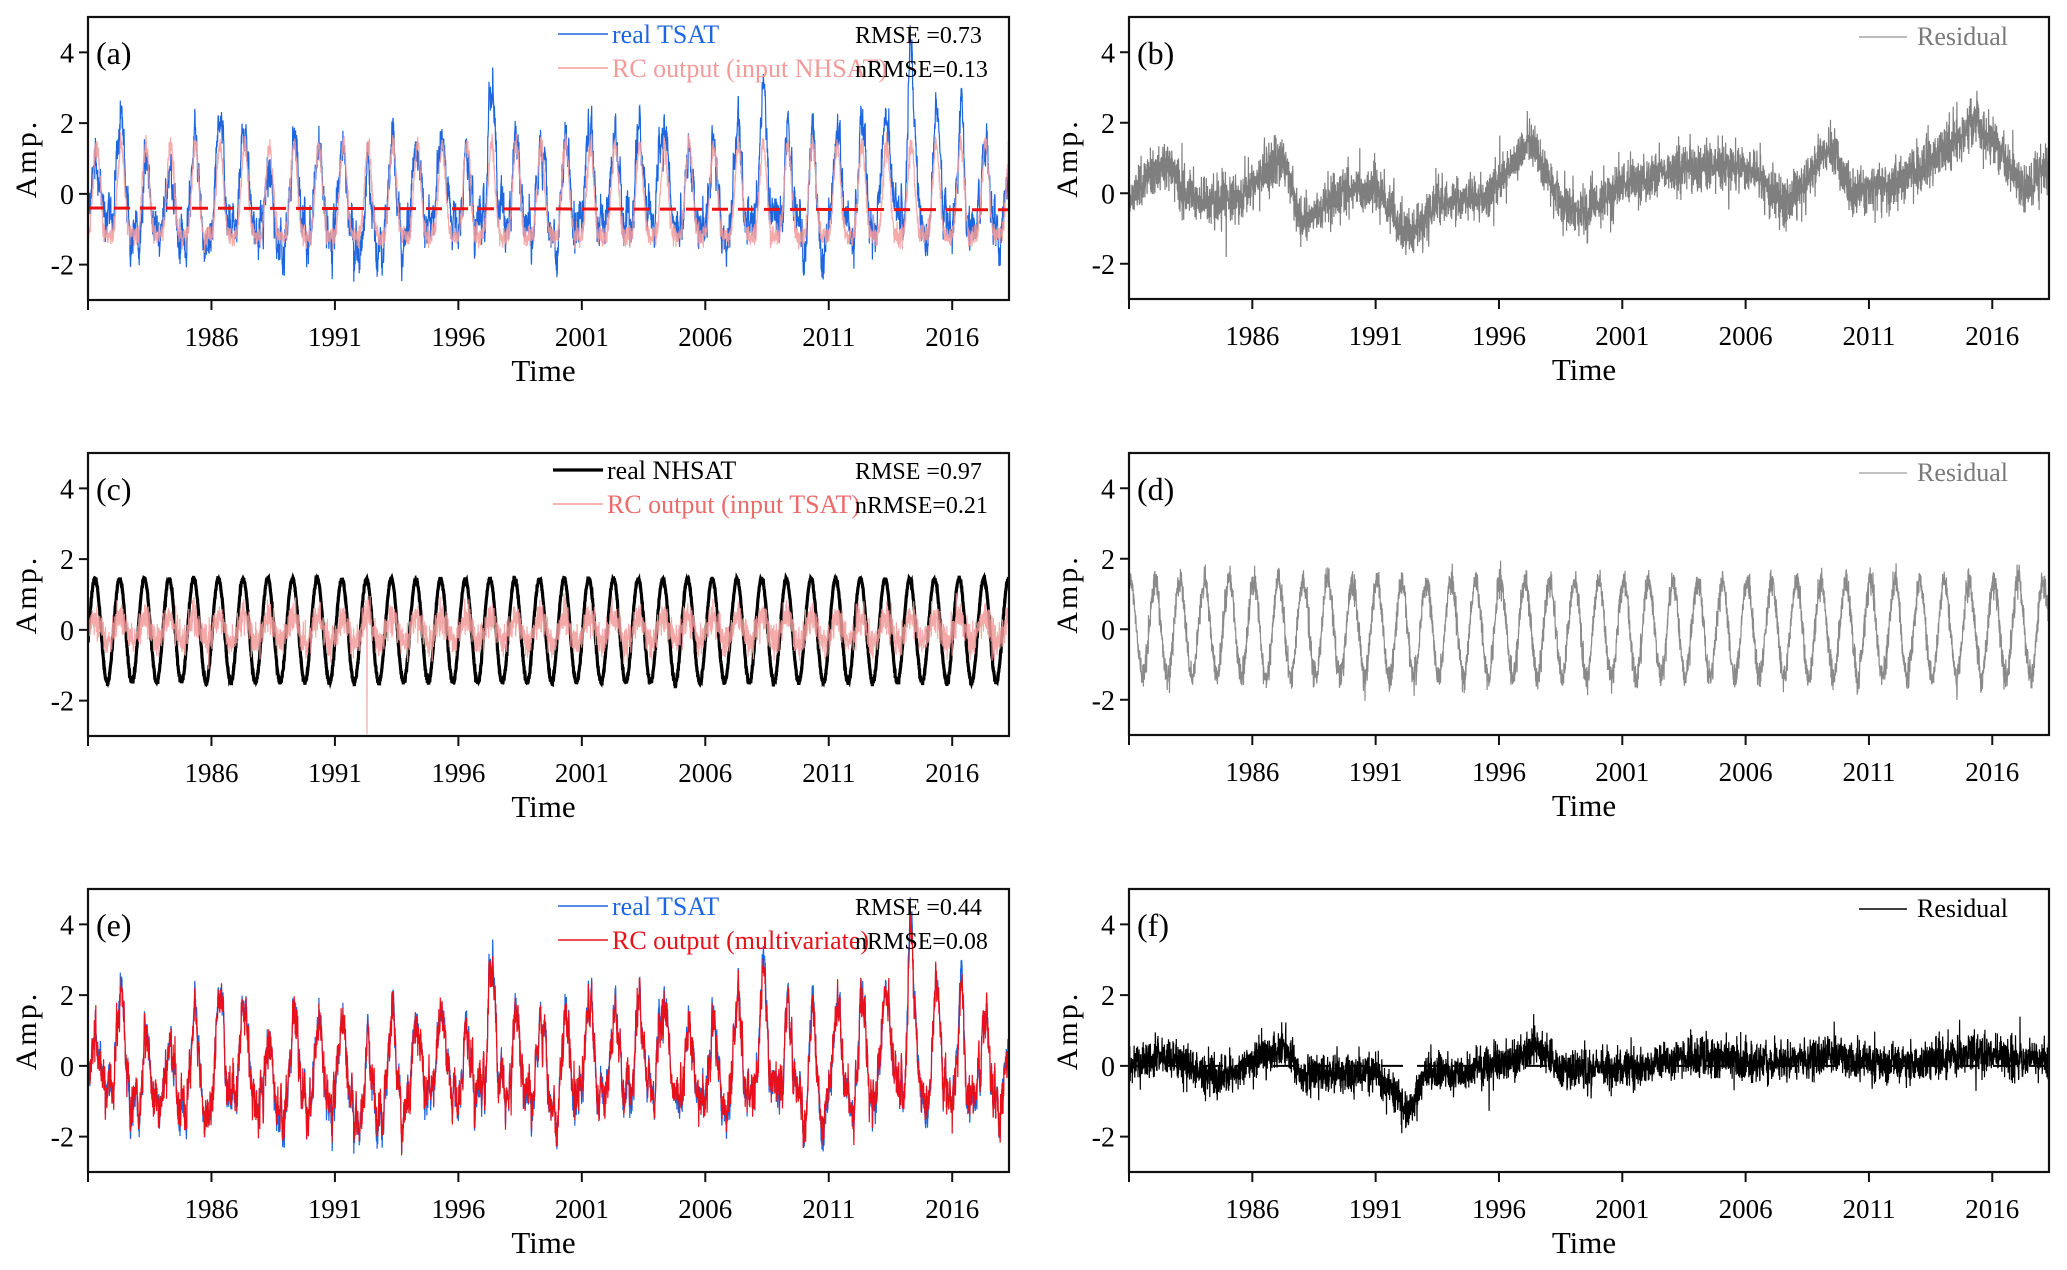 This screenshot has height=1270, width=2067. Describe the element at coordinates (921, 942) in the screenshot. I see `nrmse-value: nRMSE=0.08` at that location.